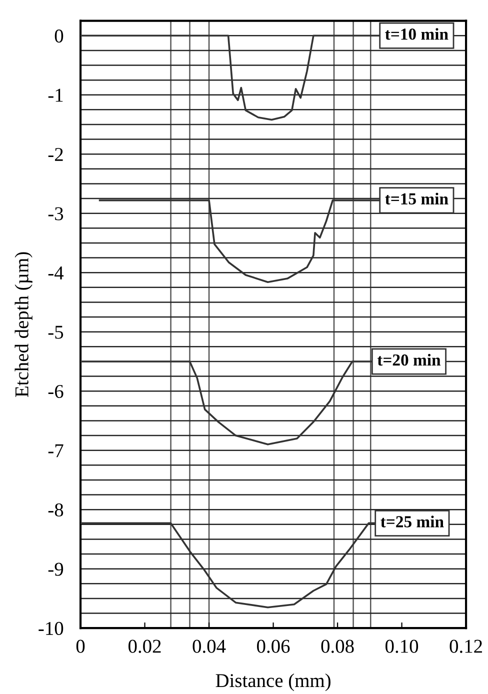 The height and width of the screenshot is (694, 488). What do you see at coordinates (402, 646) in the screenshot?
I see `x-tick-label: 0.10` at bounding box center [402, 646].